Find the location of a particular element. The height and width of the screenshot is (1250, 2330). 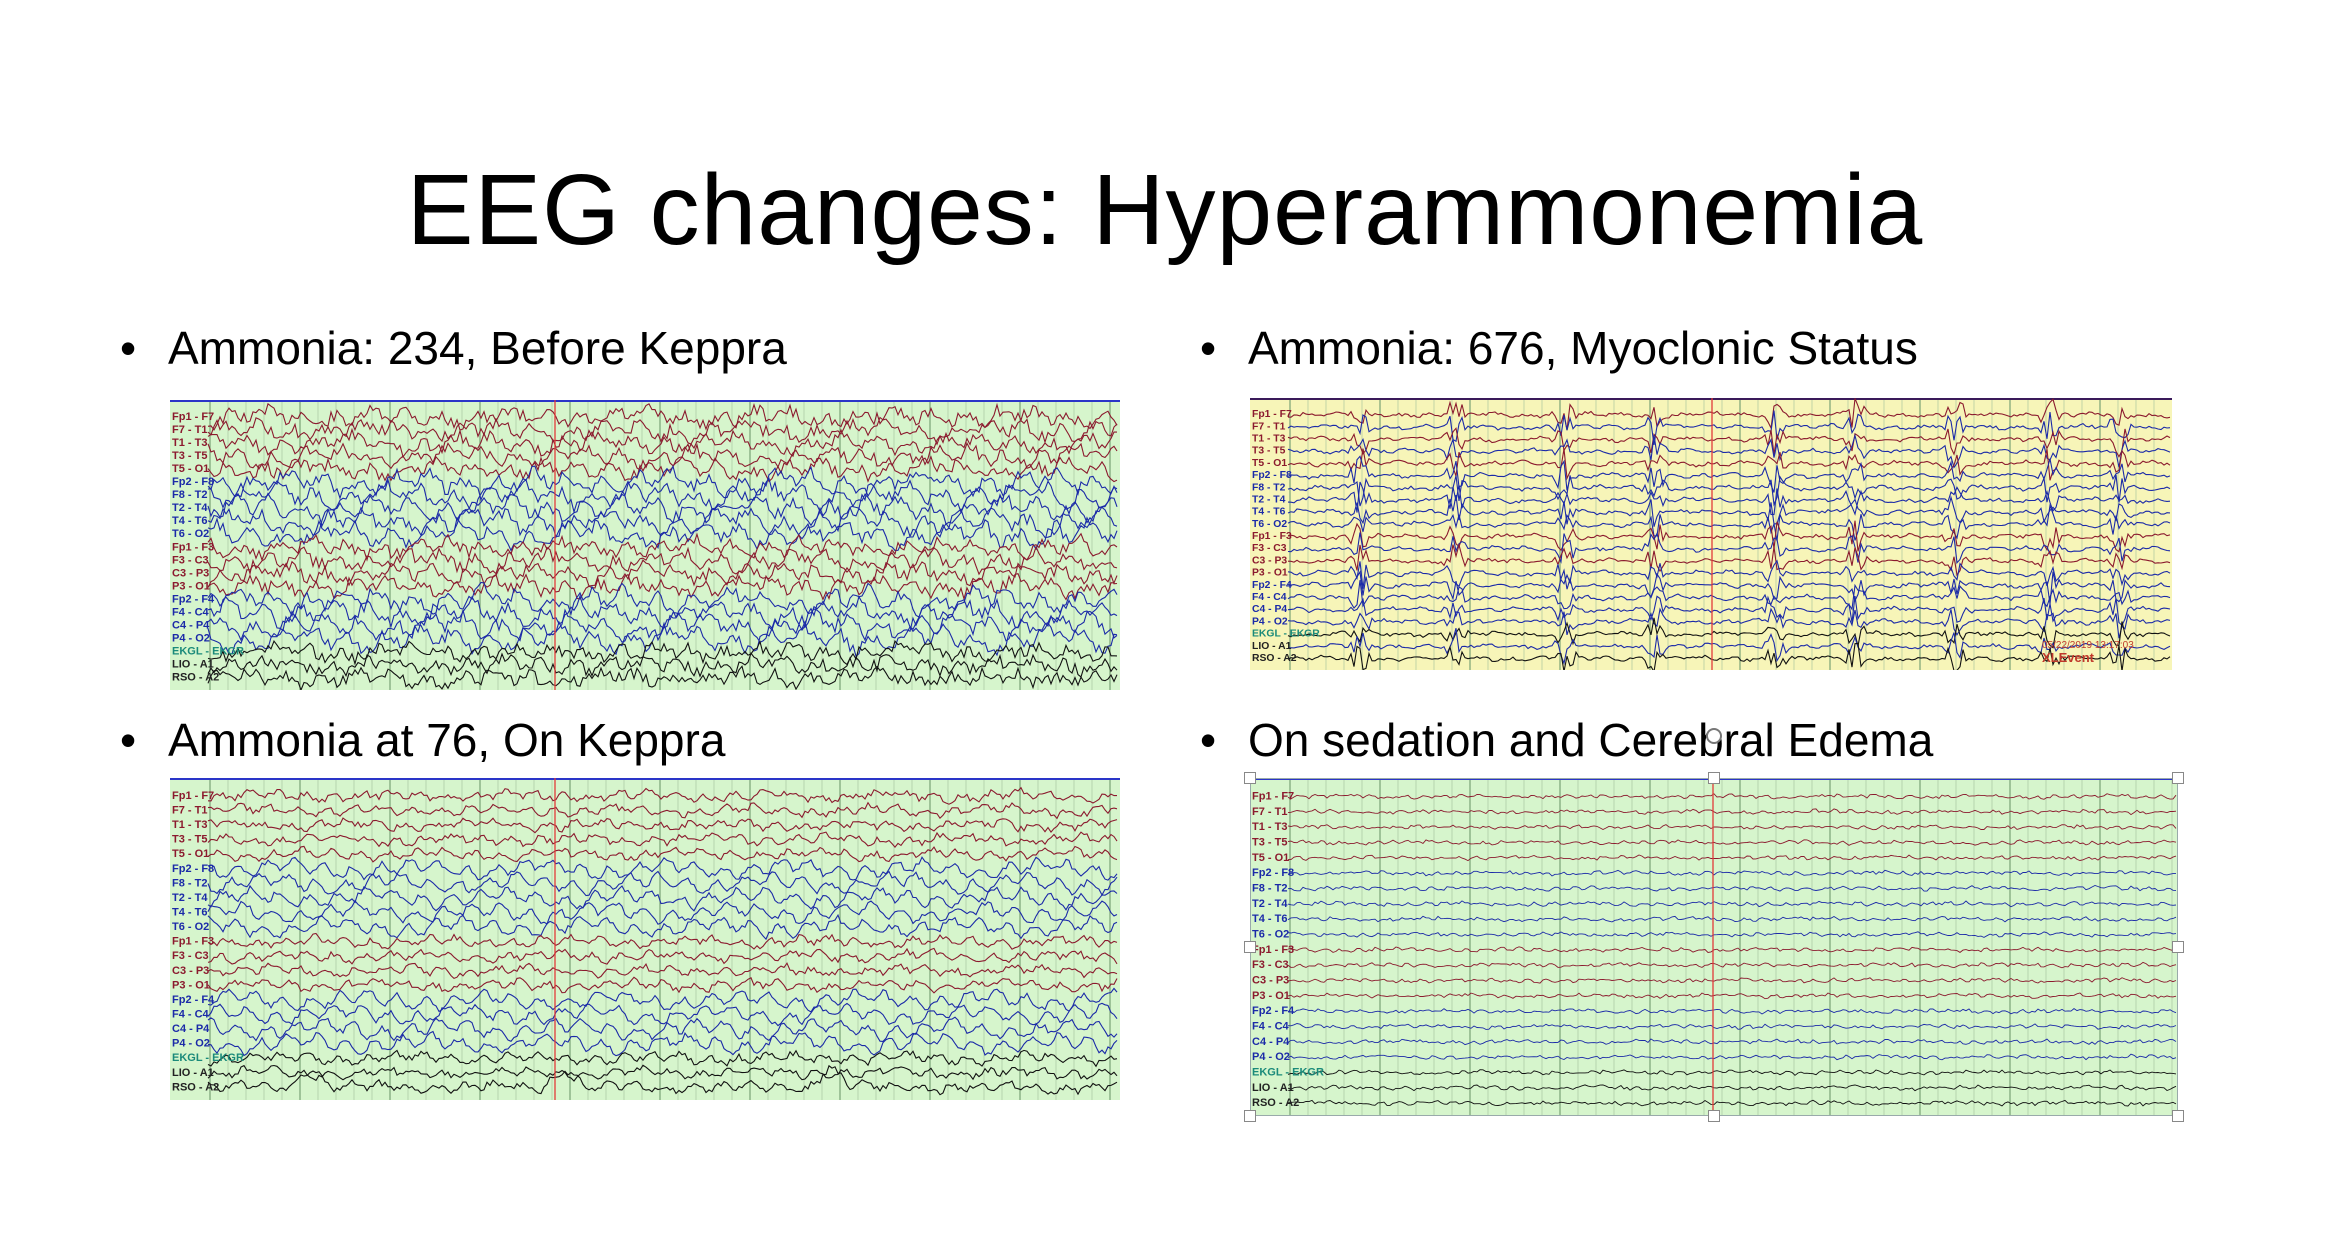

channel-label: C4 - P4 is located at coordinates (1271, 1042).